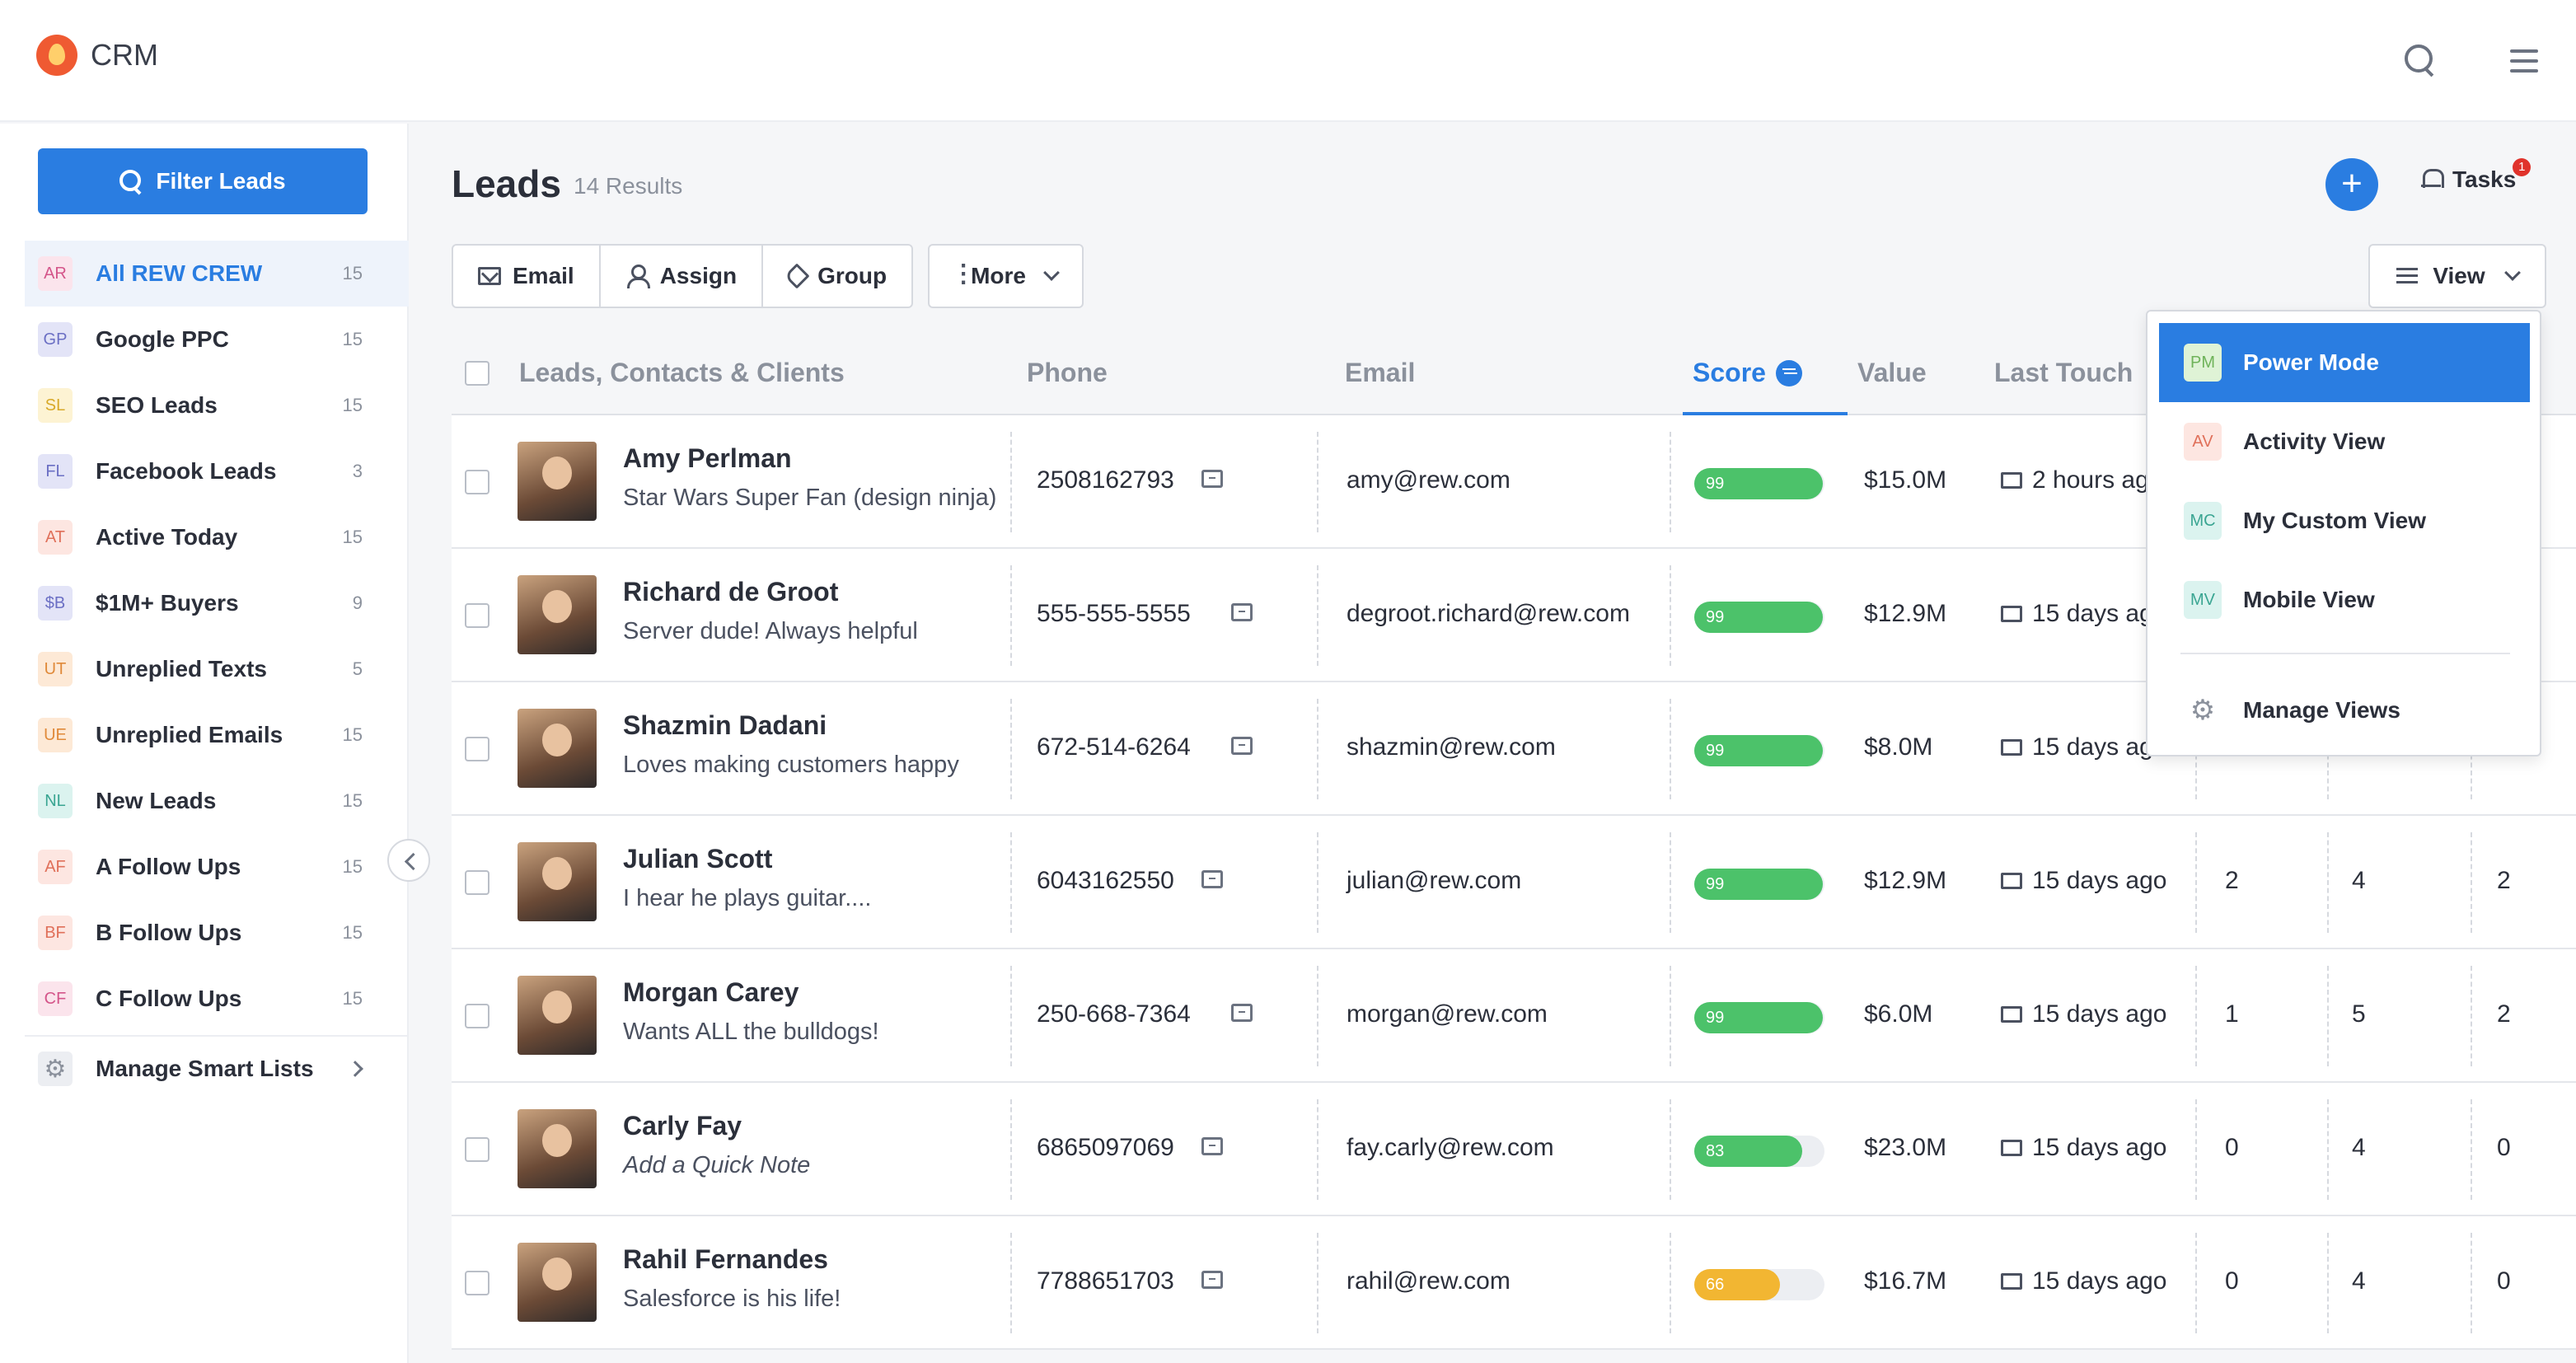 The width and height of the screenshot is (2576, 1363). What do you see at coordinates (1105, 1147) in the screenshot?
I see `phone-number: 6865097069` at bounding box center [1105, 1147].